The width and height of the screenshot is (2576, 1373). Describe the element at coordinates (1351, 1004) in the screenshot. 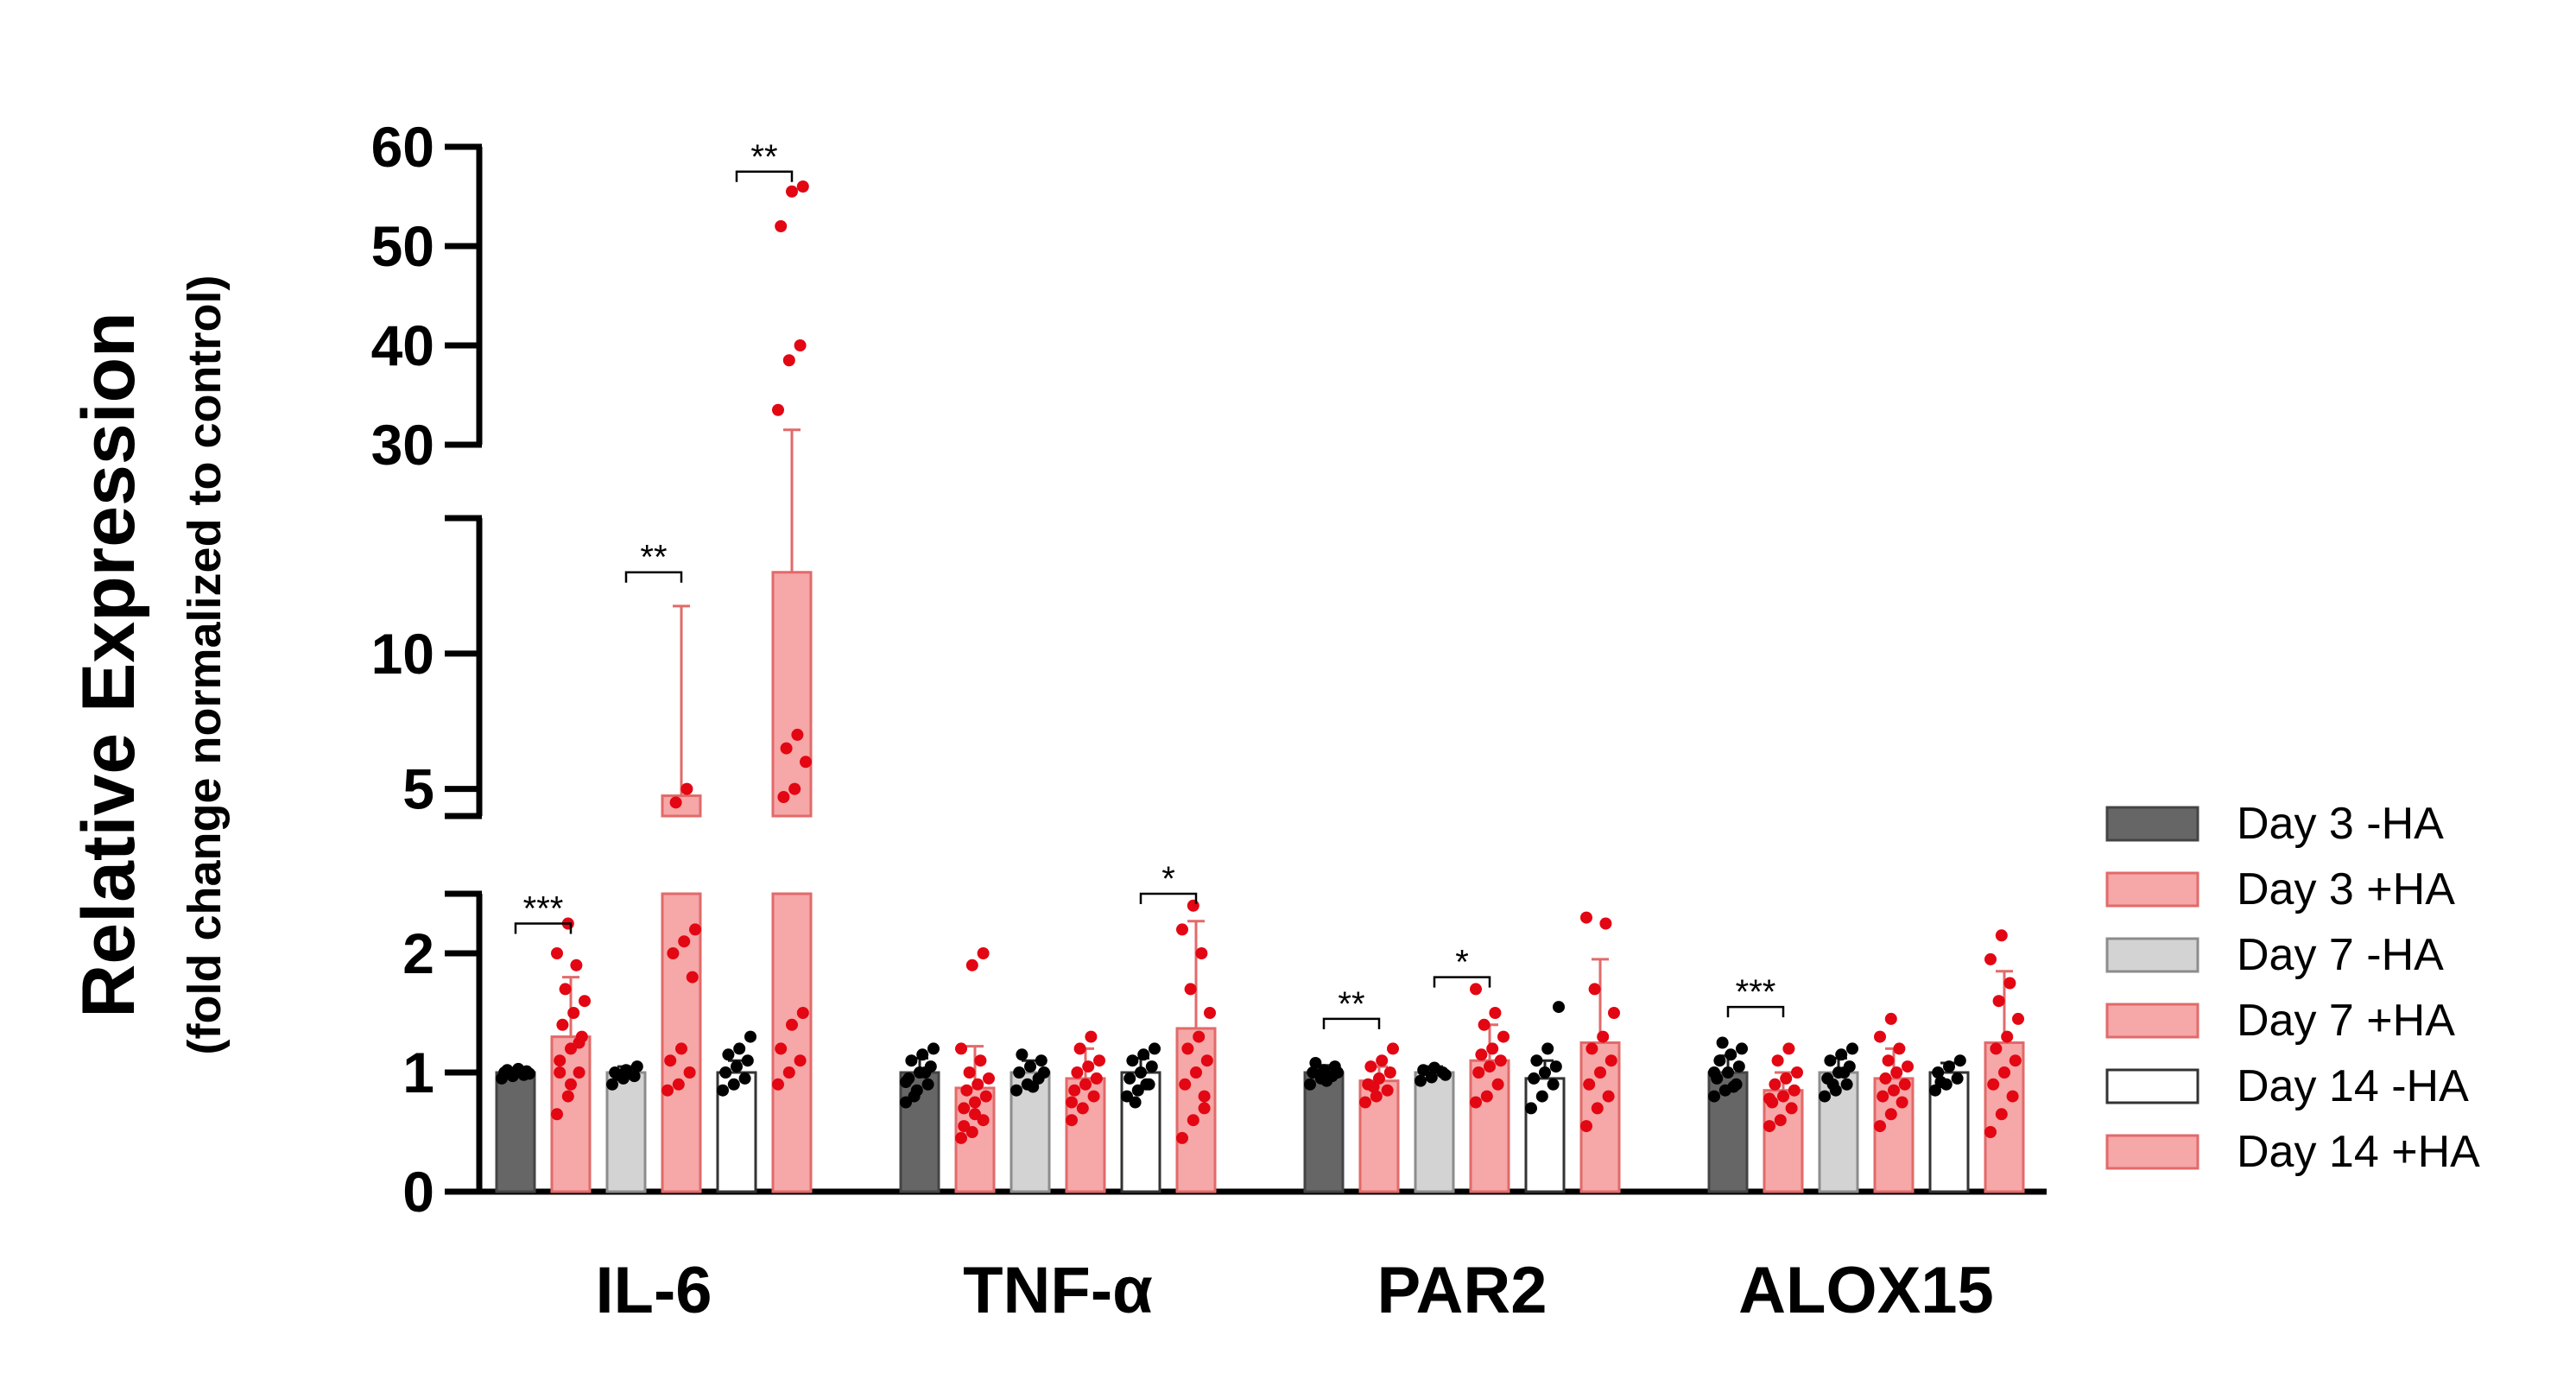

I see `significance-label: **` at that location.